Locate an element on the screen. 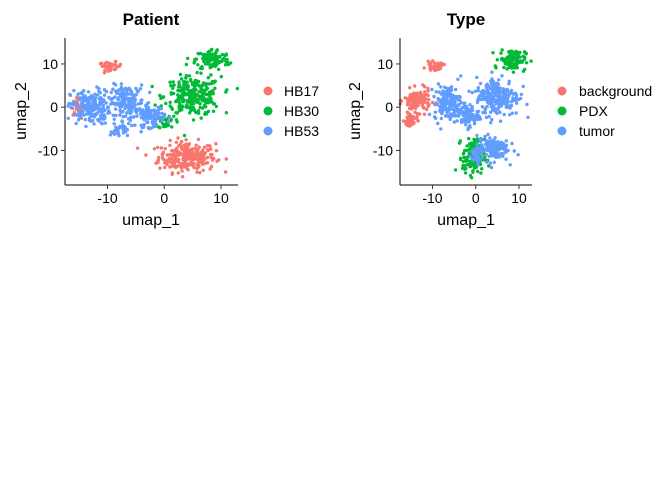  type-points is located at coordinates (465, 114).